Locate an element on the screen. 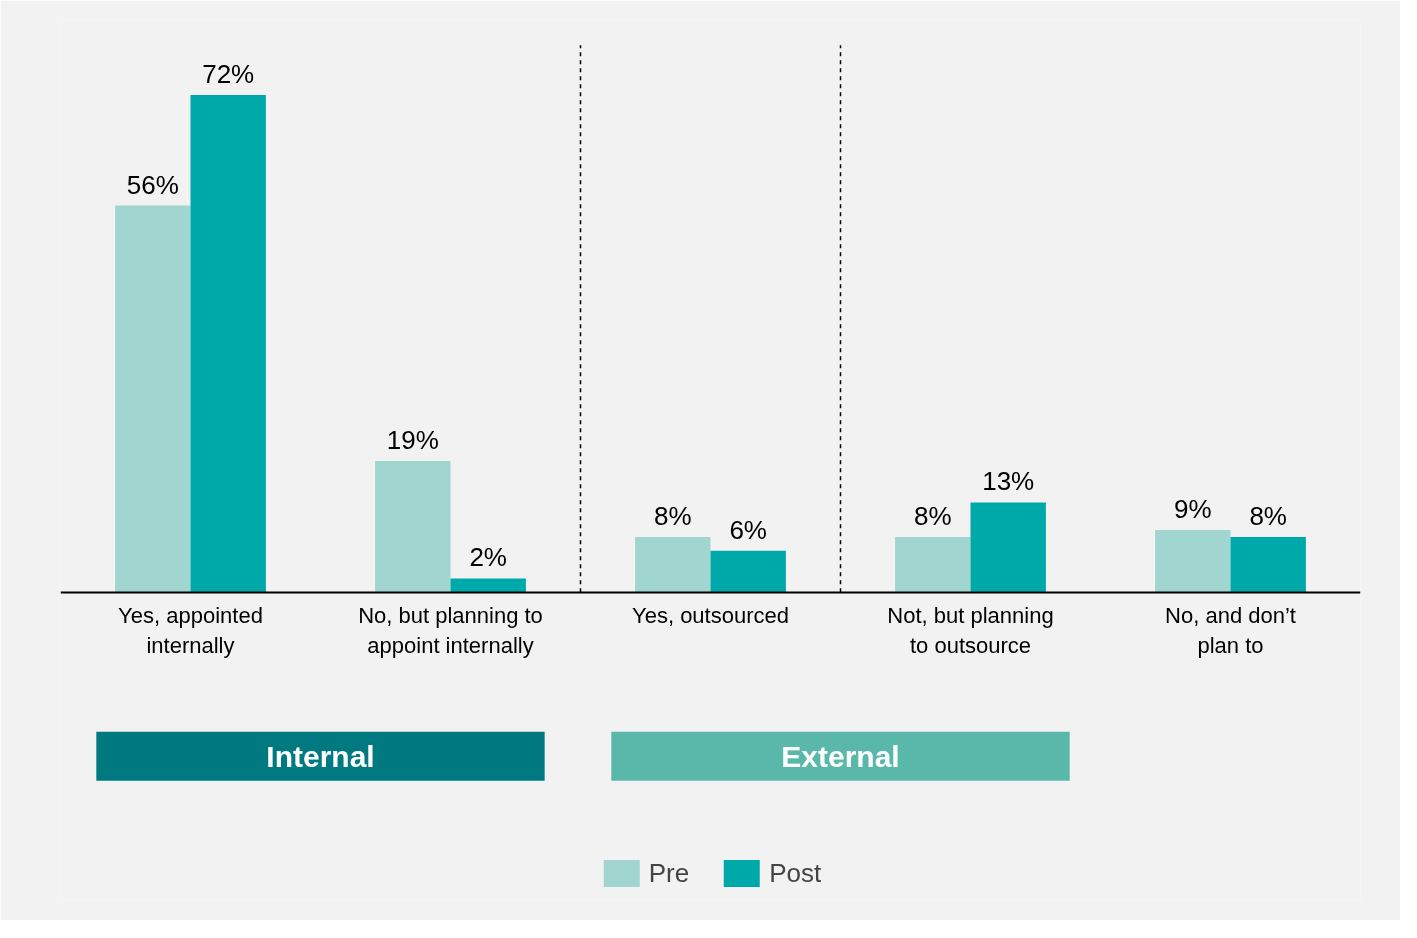 The width and height of the screenshot is (1417, 938). x-tick-label: Yes, appointed internally is located at coordinates (190, 631).